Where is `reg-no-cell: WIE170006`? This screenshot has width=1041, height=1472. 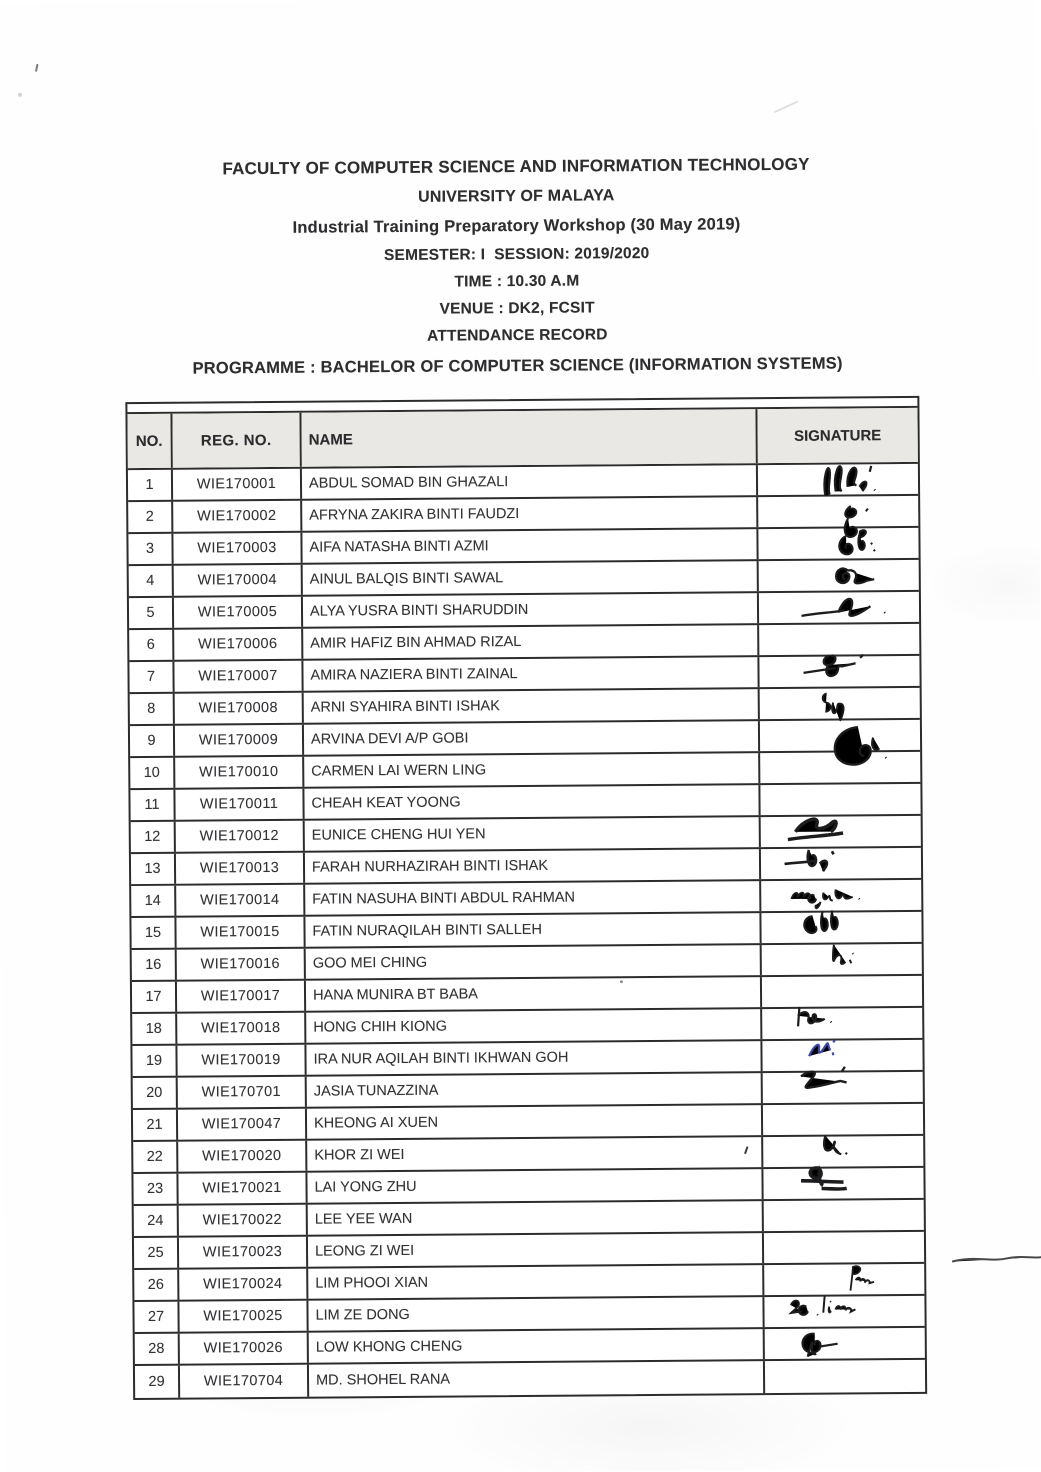 reg-no-cell: WIE170006 is located at coordinates (239, 644).